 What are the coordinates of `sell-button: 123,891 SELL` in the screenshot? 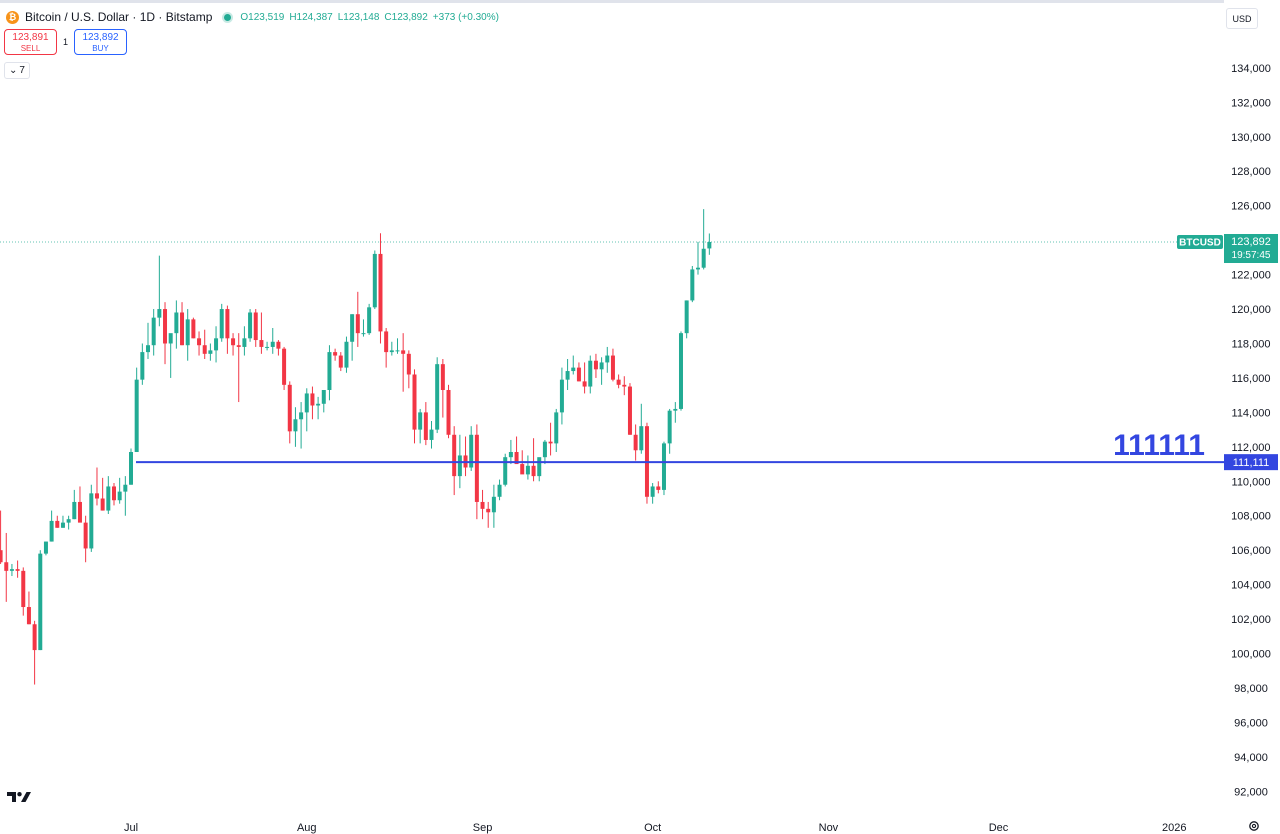 It's located at (30, 42).